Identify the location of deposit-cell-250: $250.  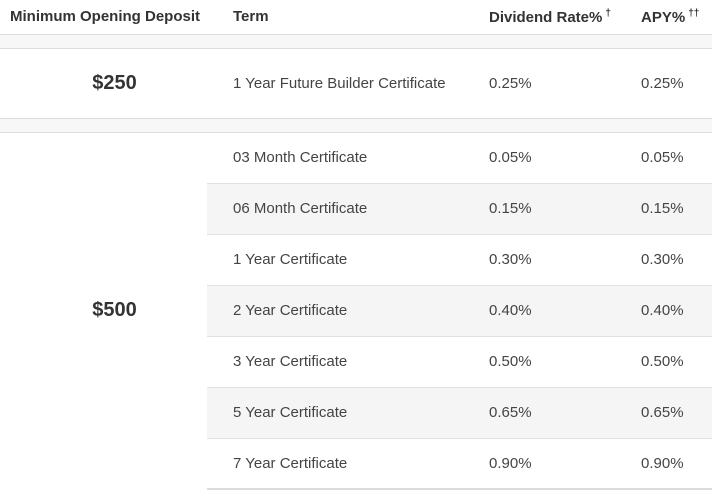
(103, 83).